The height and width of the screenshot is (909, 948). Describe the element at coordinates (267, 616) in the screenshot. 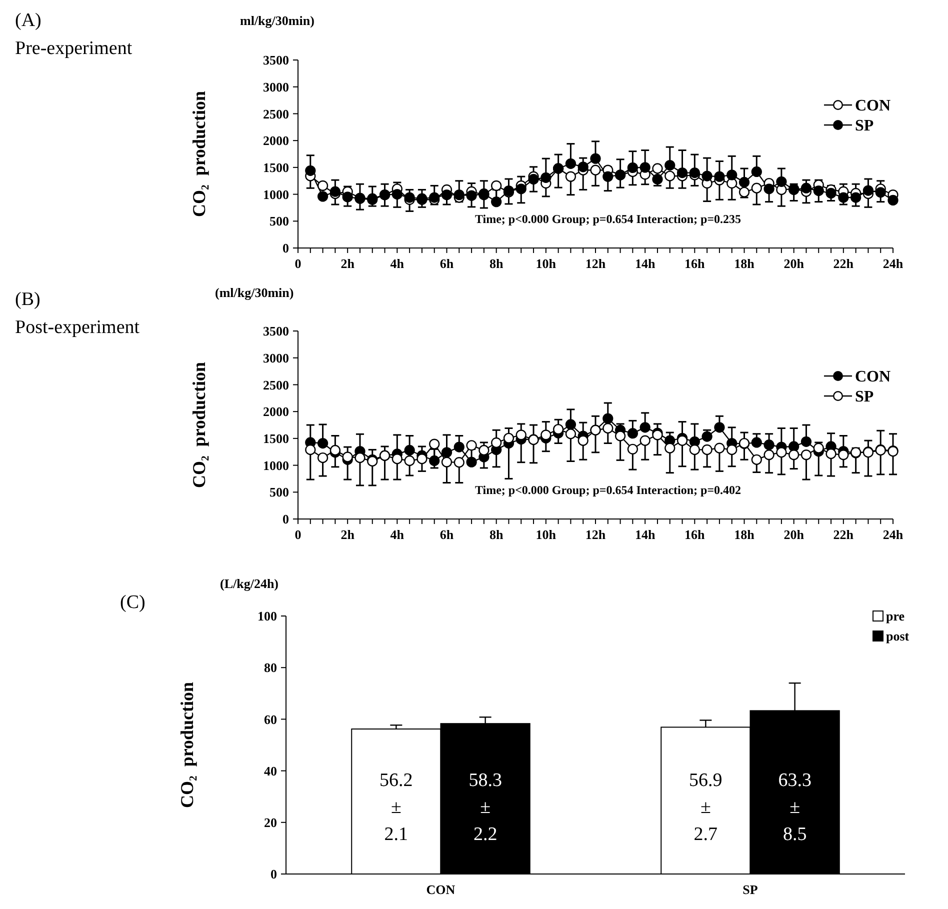

I see `y-tick-label: 100` at that location.